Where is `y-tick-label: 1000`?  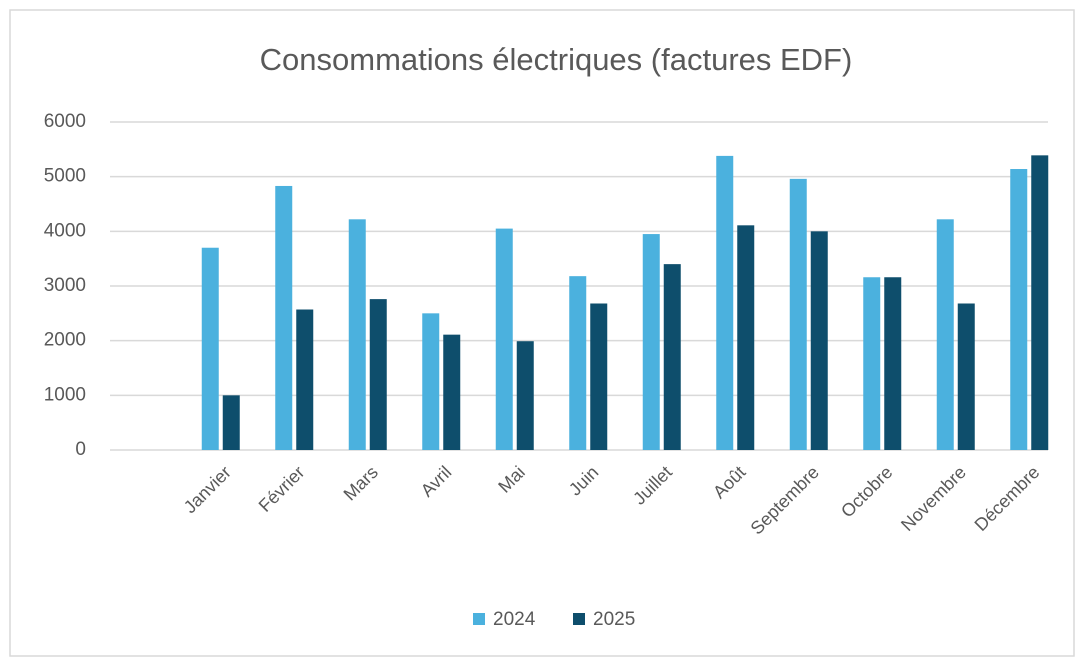 y-tick-label: 1000 is located at coordinates (65, 394).